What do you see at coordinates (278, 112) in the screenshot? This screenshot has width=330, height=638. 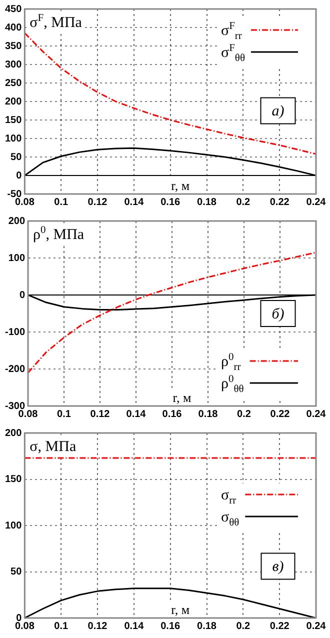 I see `annotation: а)` at bounding box center [278, 112].